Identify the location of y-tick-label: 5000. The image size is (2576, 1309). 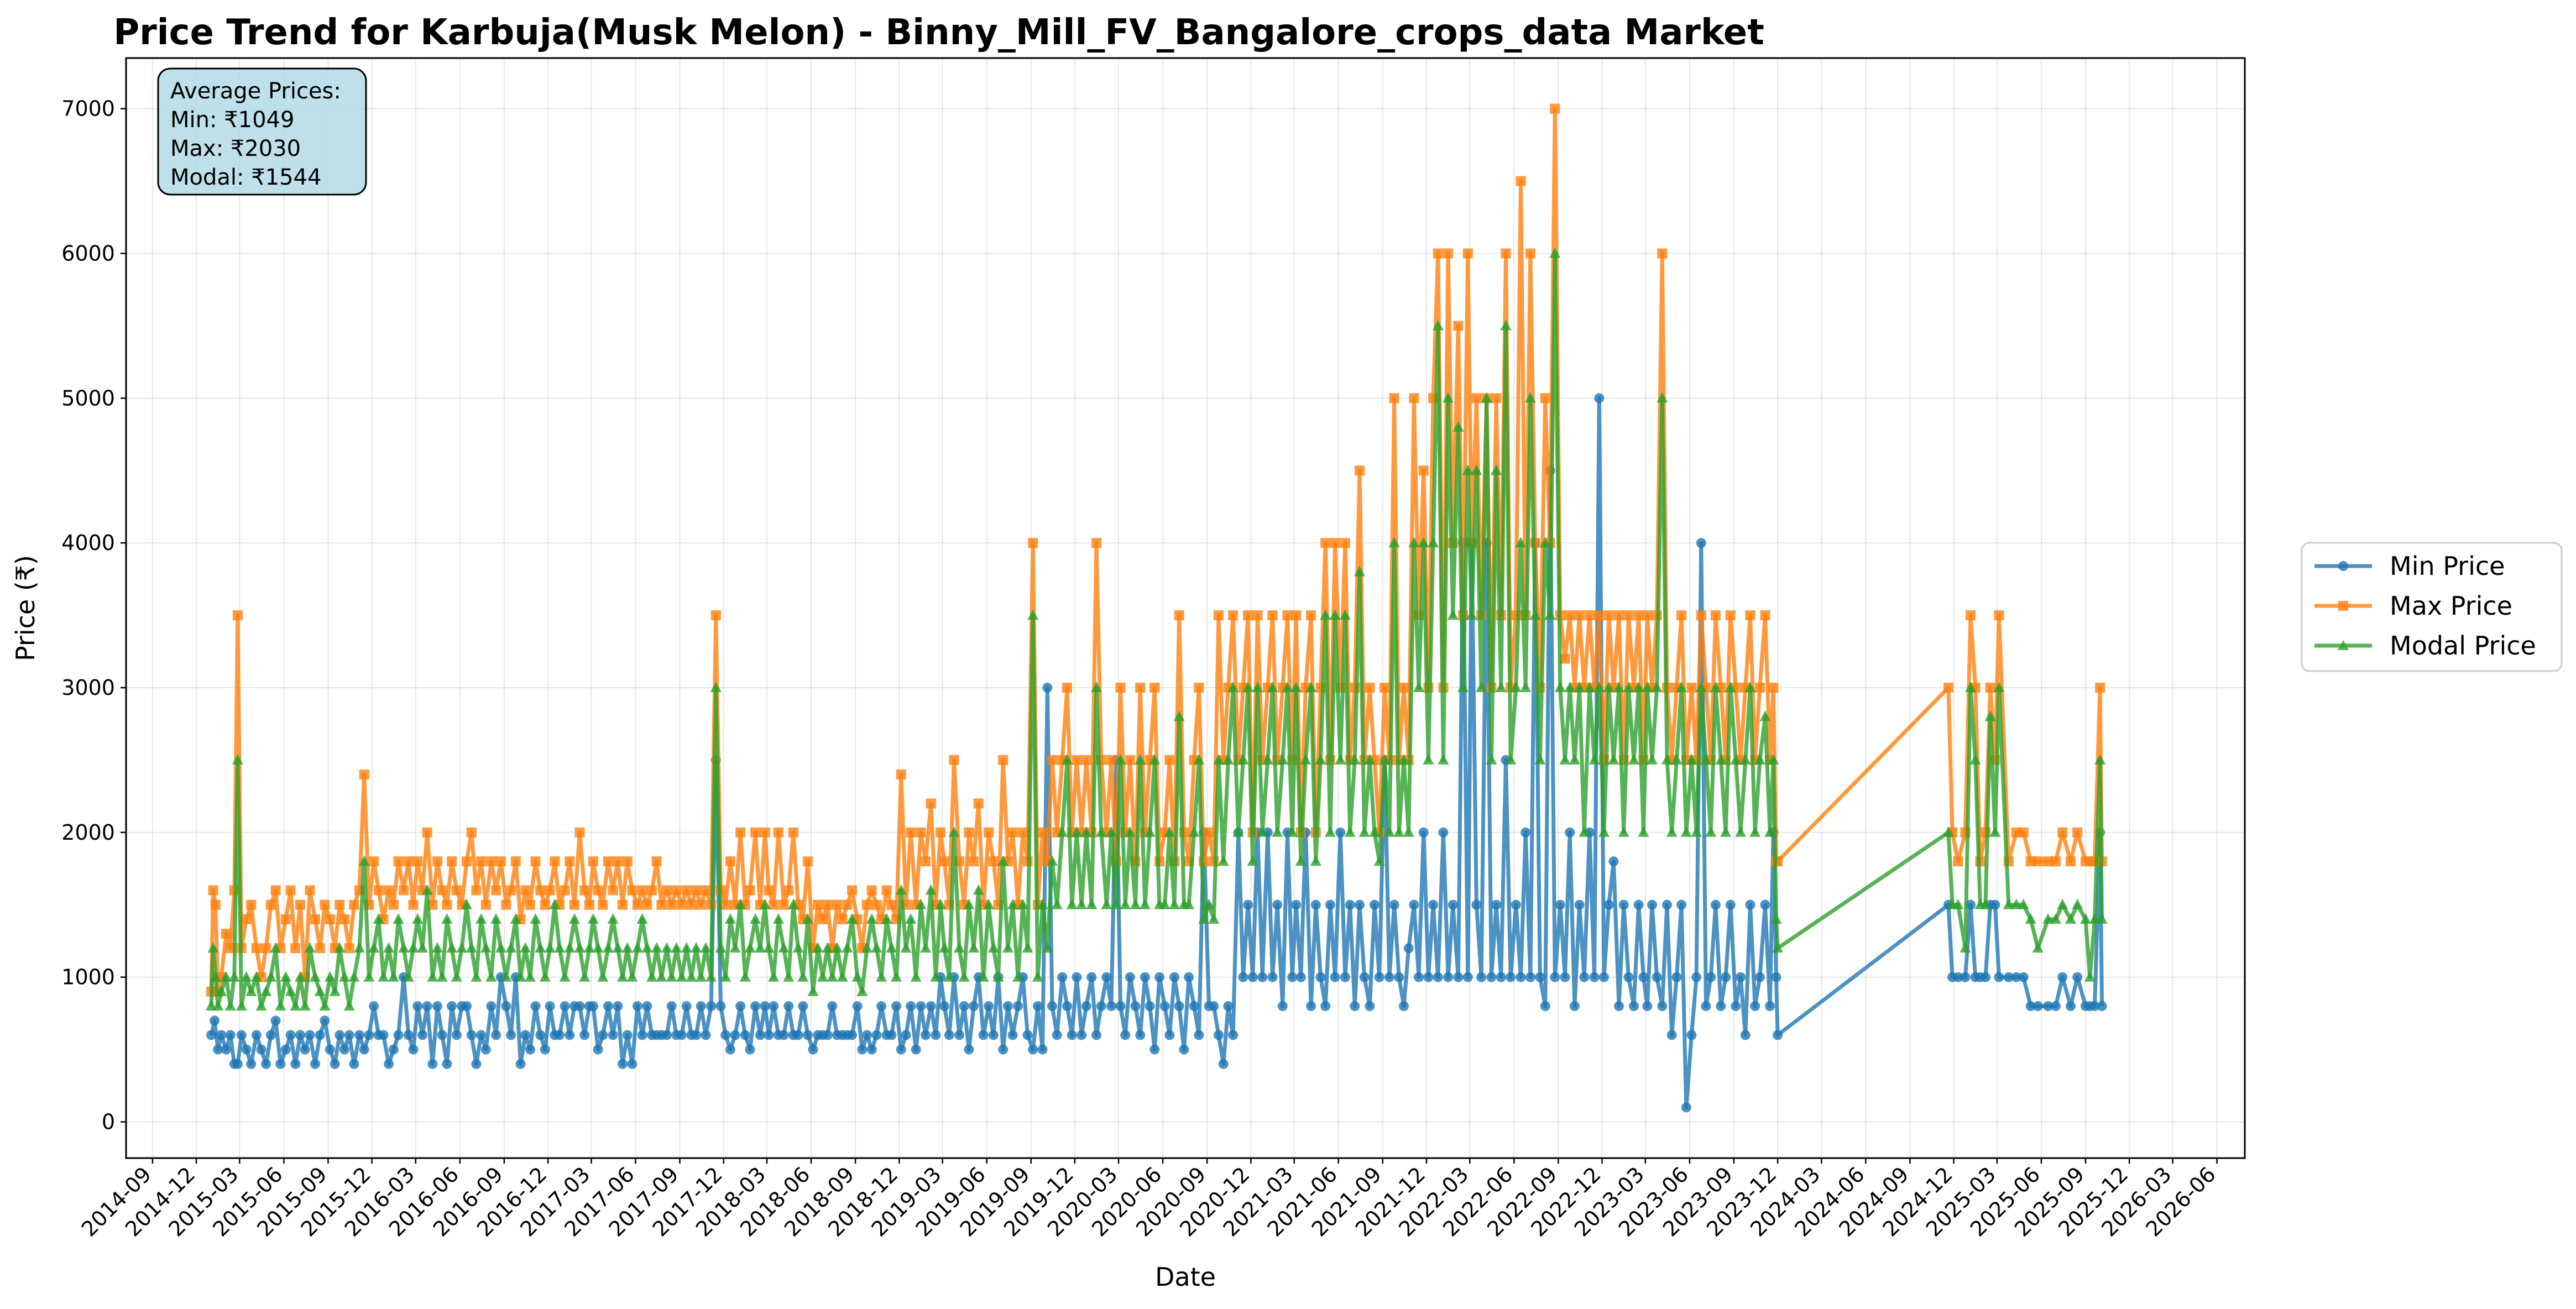
(88, 398).